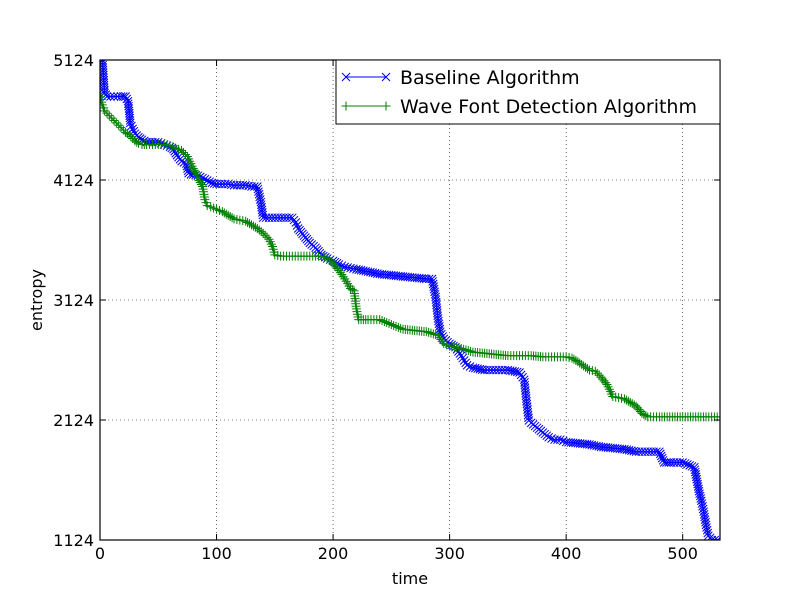 This screenshot has width=800, height=600. Describe the element at coordinates (100, 553) in the screenshot. I see `x-tick-label: 0` at that location.